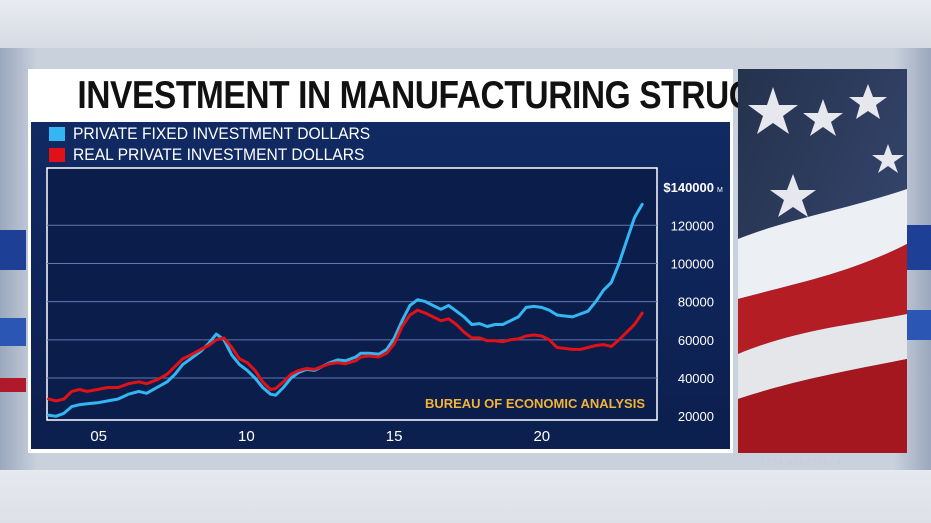 Image resolution: width=931 pixels, height=523 pixels. I want to click on backdrop-bottom, so click(465, 496).